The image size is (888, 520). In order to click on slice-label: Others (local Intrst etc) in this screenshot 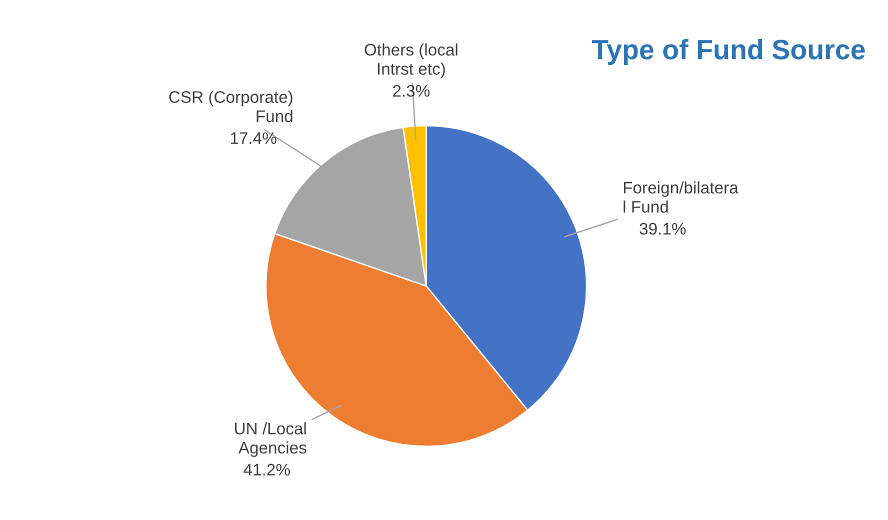, I will do `click(411, 60)`.